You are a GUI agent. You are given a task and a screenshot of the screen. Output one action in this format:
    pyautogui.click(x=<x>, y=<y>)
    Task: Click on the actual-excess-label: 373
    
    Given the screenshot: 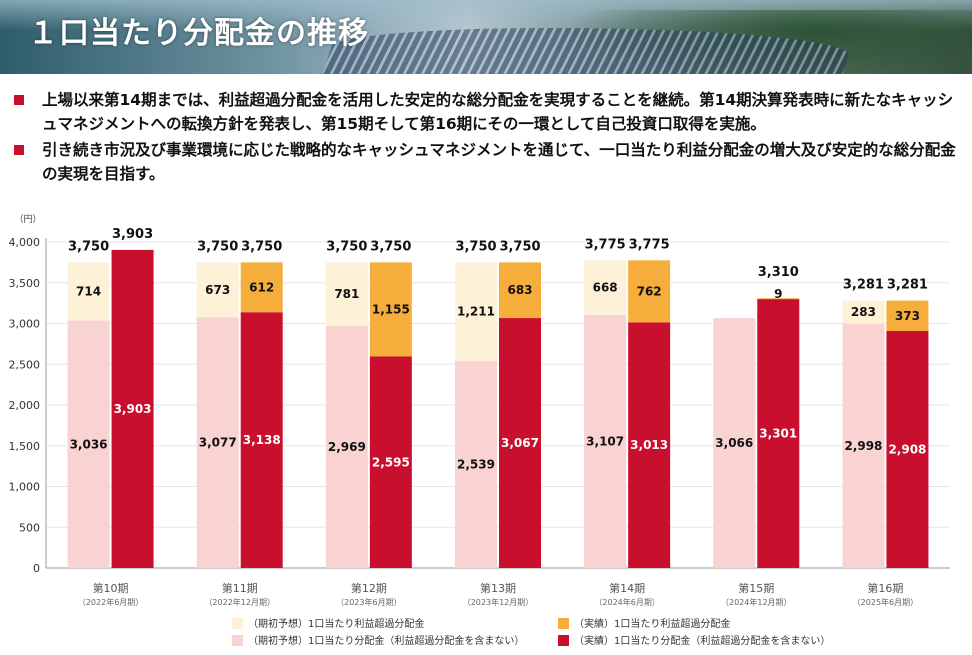 What is the action you would take?
    pyautogui.click(x=907, y=316)
    